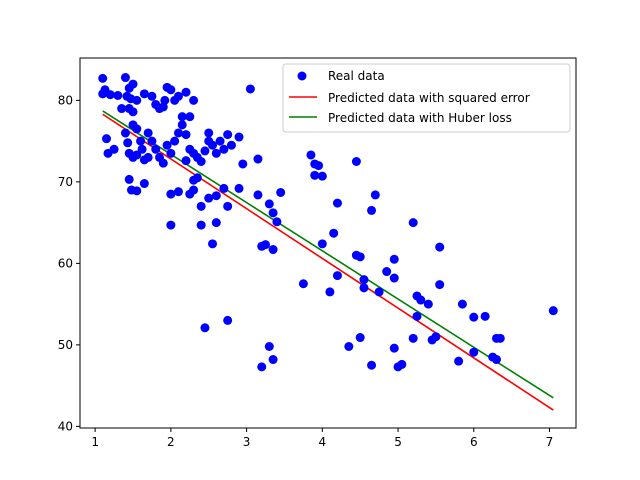 Image resolution: width=640 pixels, height=480 pixels. I want to click on legend-label-squared-error: Predicted data with squared error, so click(429, 98).